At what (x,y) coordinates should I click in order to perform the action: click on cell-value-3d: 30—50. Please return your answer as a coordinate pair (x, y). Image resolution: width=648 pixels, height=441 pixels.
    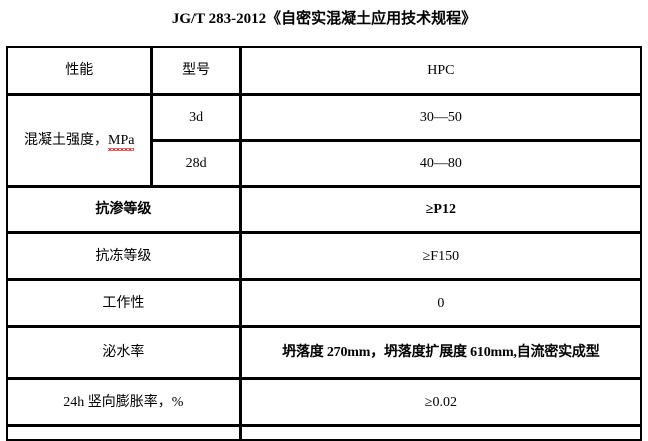
    Looking at the image, I should click on (440, 117).